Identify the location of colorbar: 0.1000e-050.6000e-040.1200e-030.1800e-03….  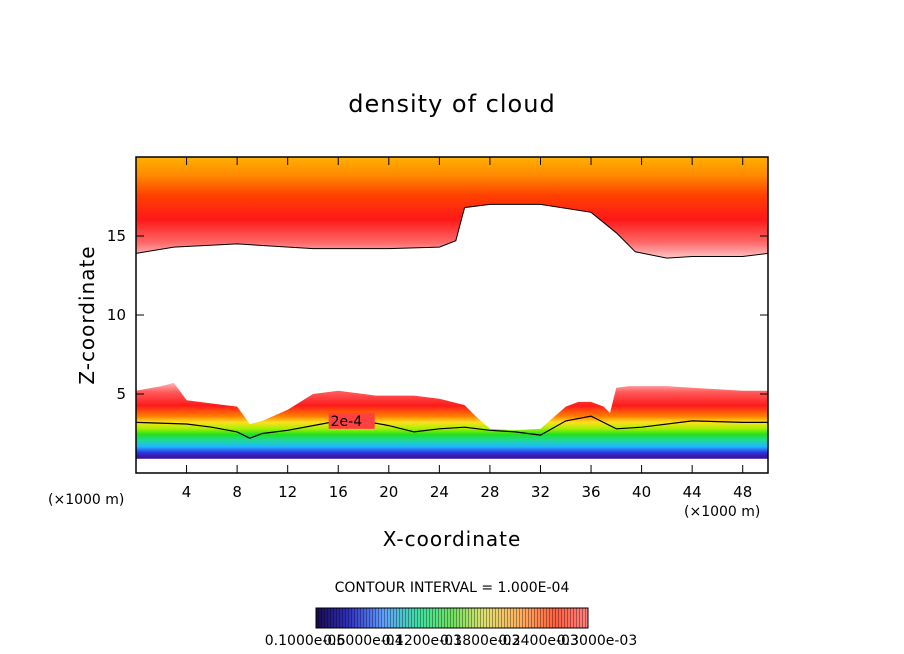
(451, 628).